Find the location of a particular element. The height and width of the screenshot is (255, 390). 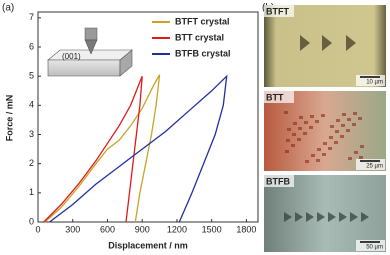

micrograph-label: BTFB is located at coordinates (278, 181).